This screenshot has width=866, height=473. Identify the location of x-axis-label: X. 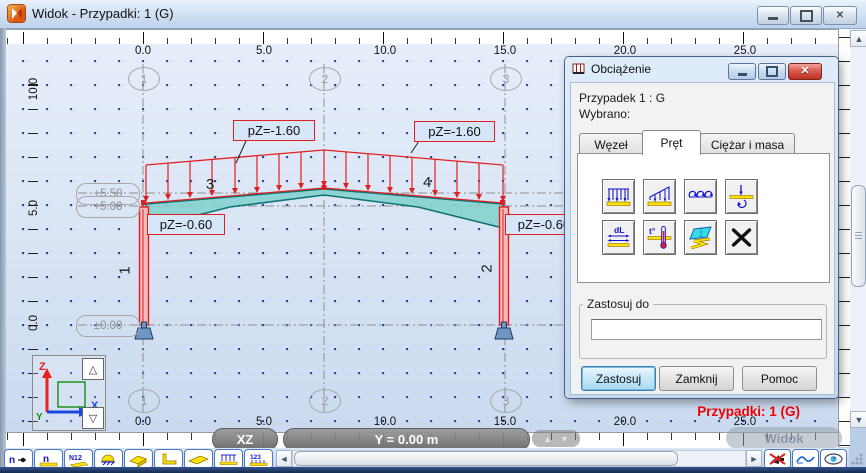
(95, 406).